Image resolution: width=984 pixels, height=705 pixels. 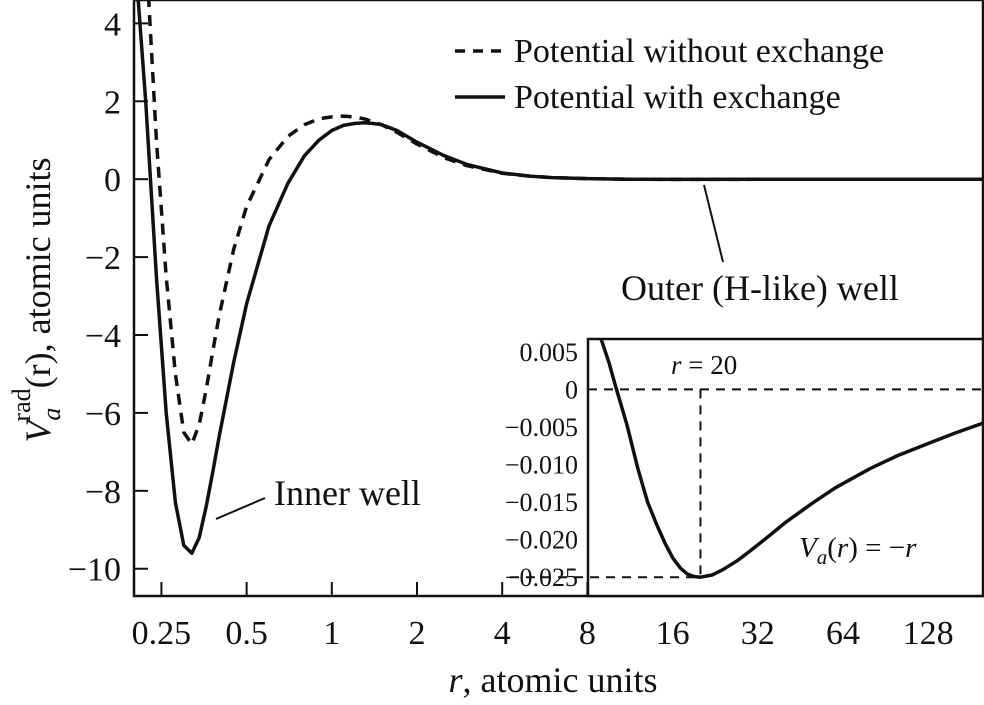 What do you see at coordinates (240, 508) in the screenshot?
I see `inner-well-pointer` at bounding box center [240, 508].